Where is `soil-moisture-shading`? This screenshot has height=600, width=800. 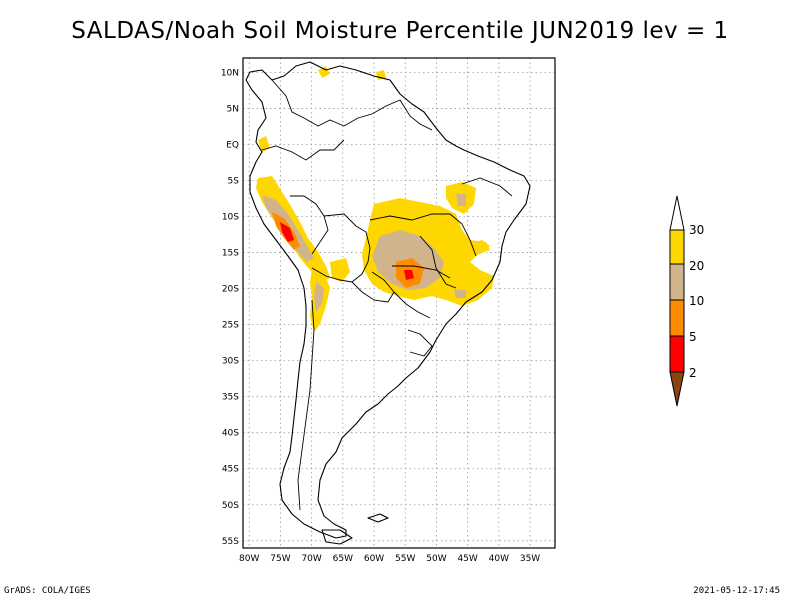 soil-moisture-shading is located at coordinates (375, 199).